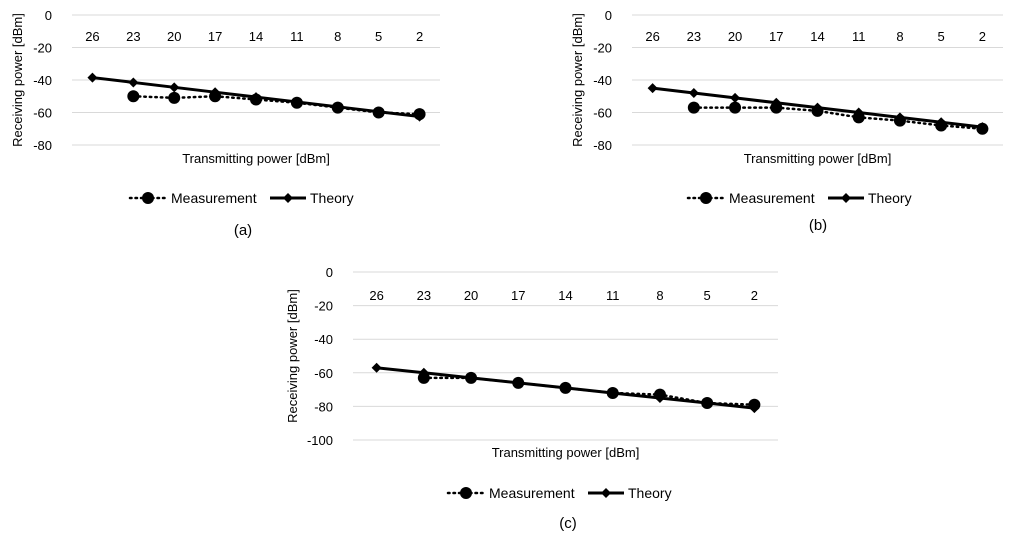 The image size is (1009, 544). What do you see at coordinates (320, 440) in the screenshot?
I see `y-tick-label: -100` at bounding box center [320, 440].